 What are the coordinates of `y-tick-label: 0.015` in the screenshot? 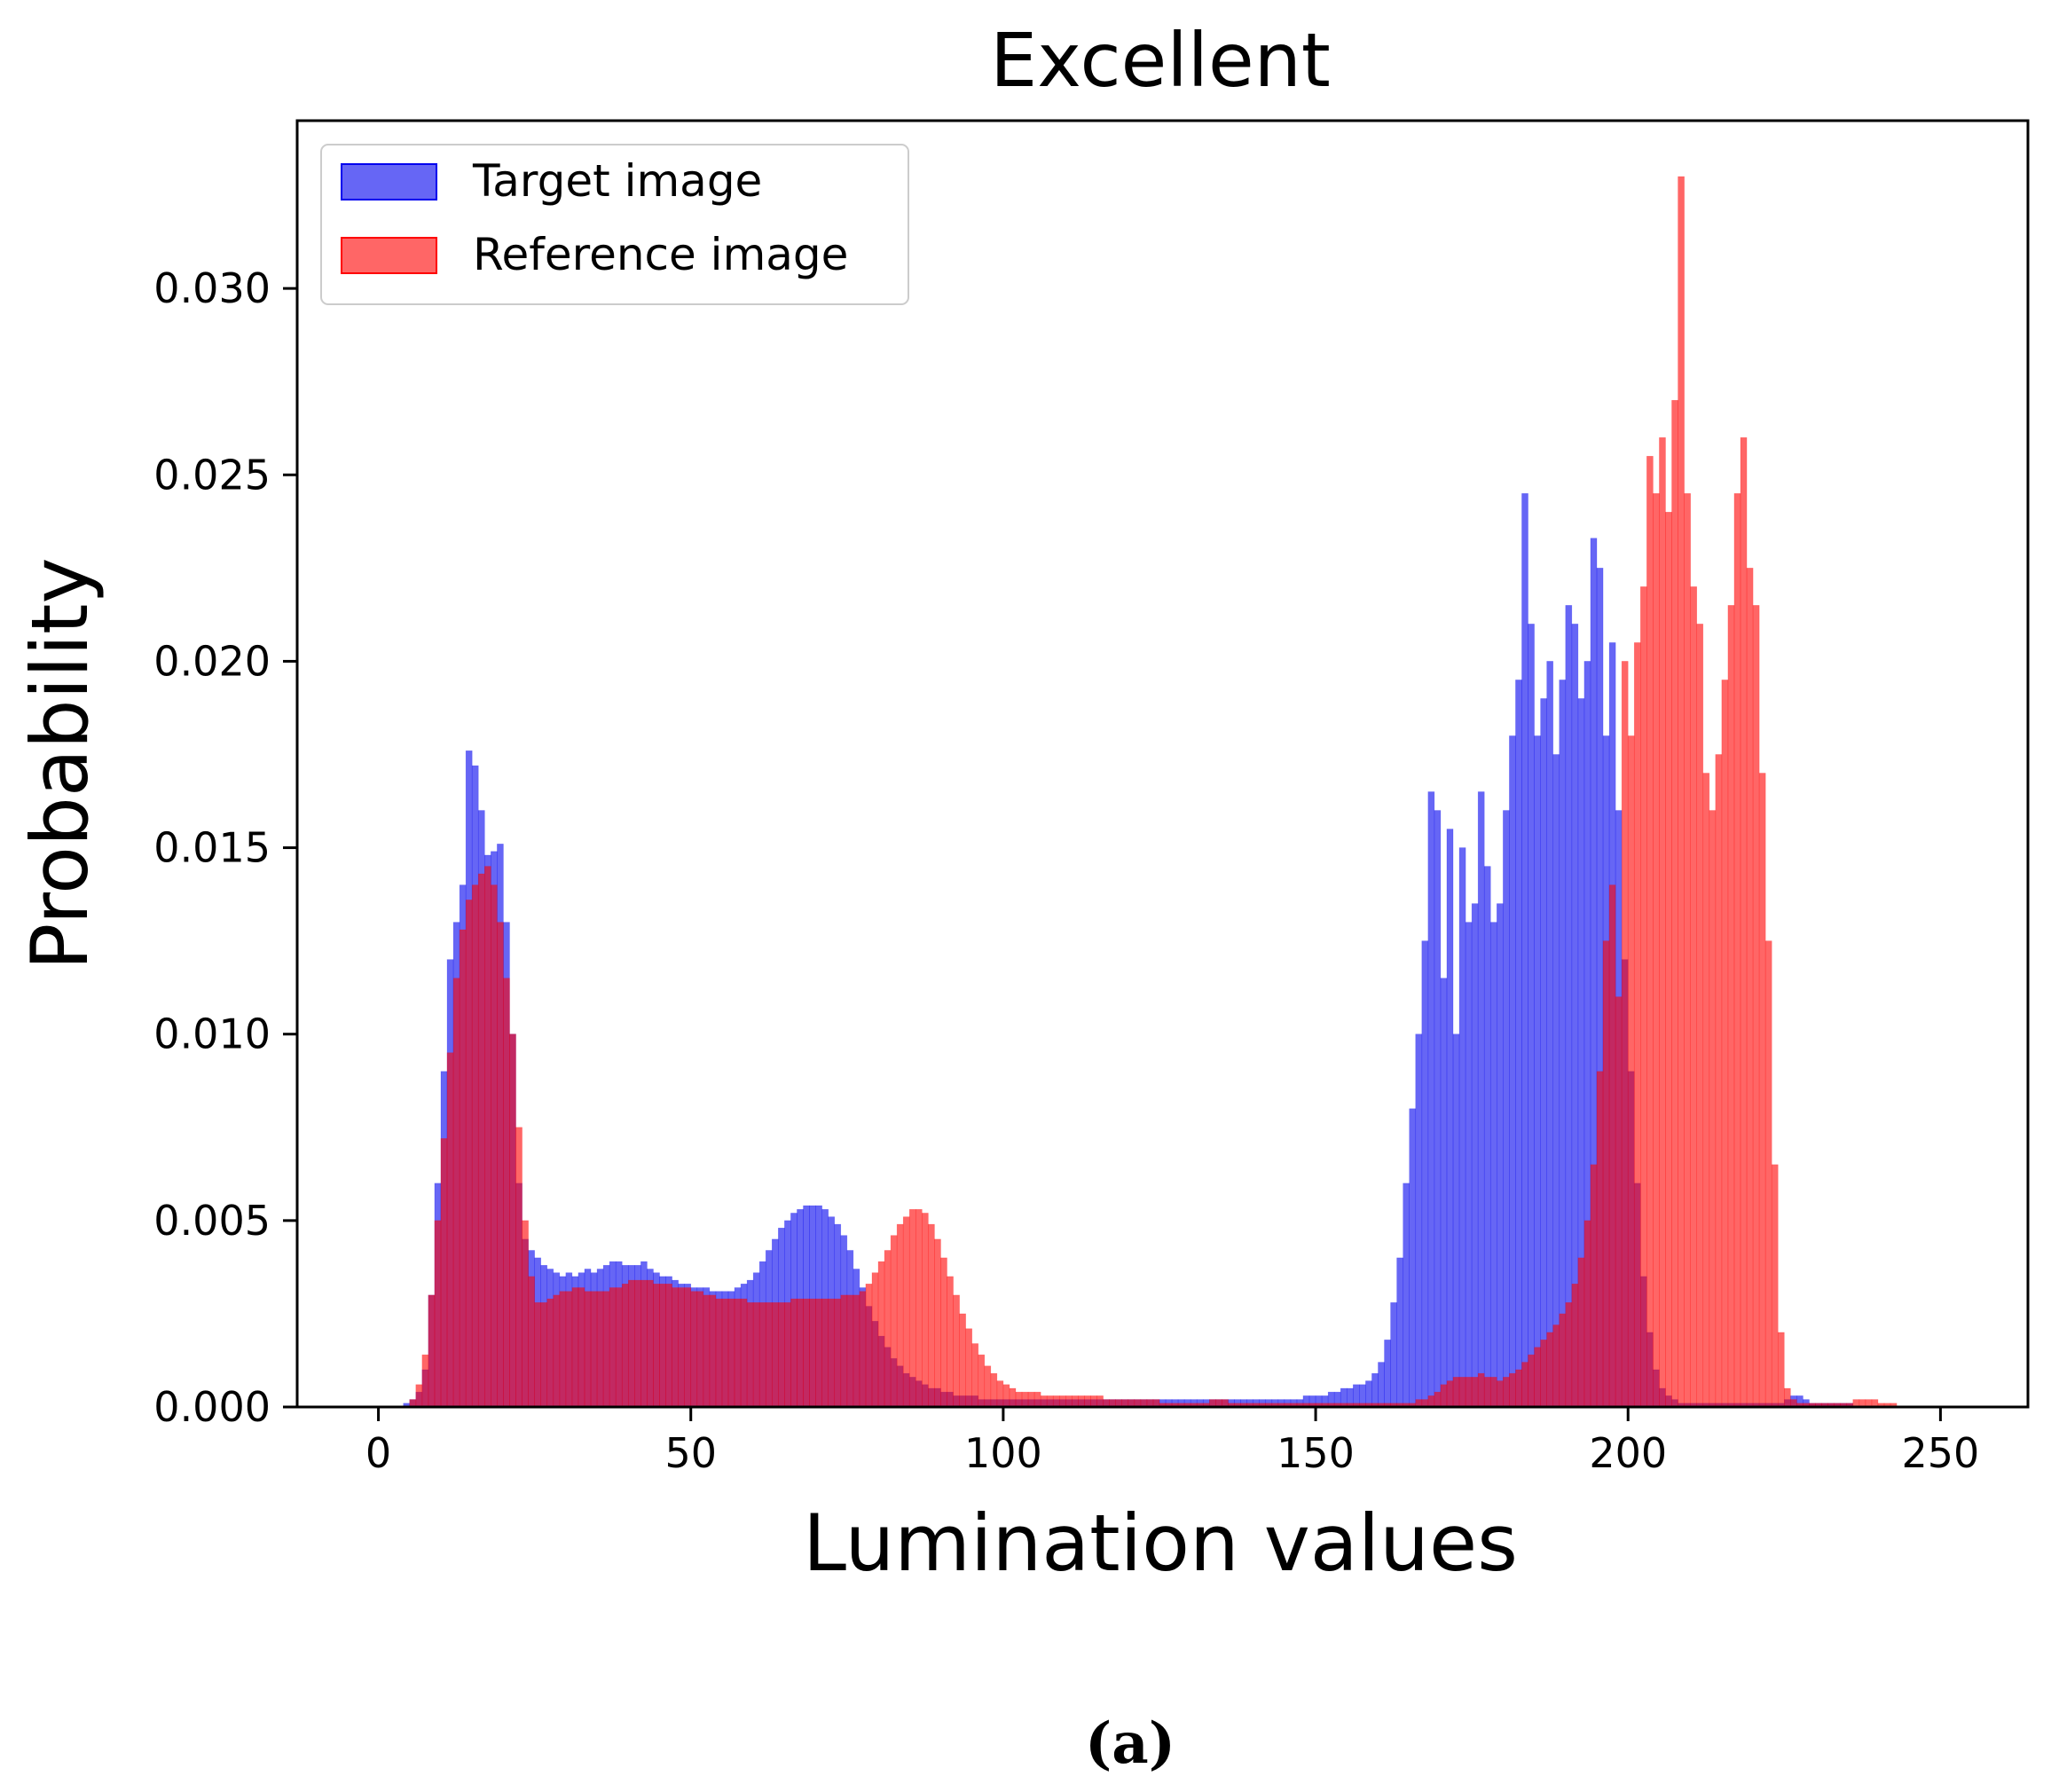 It's located at (212, 848).